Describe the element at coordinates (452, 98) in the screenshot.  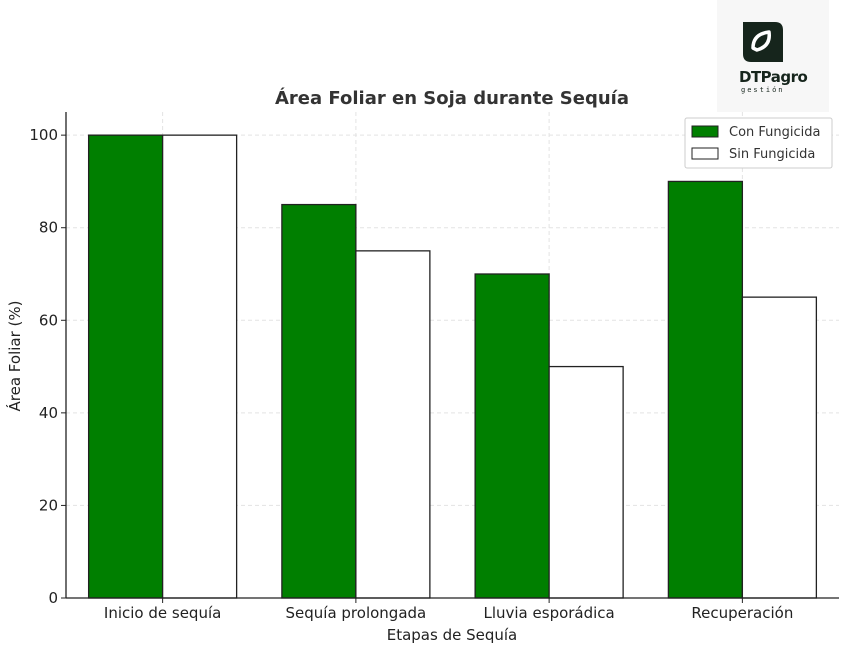
I see `chart-title: Área Foliar en Soja durante Sequía` at that location.